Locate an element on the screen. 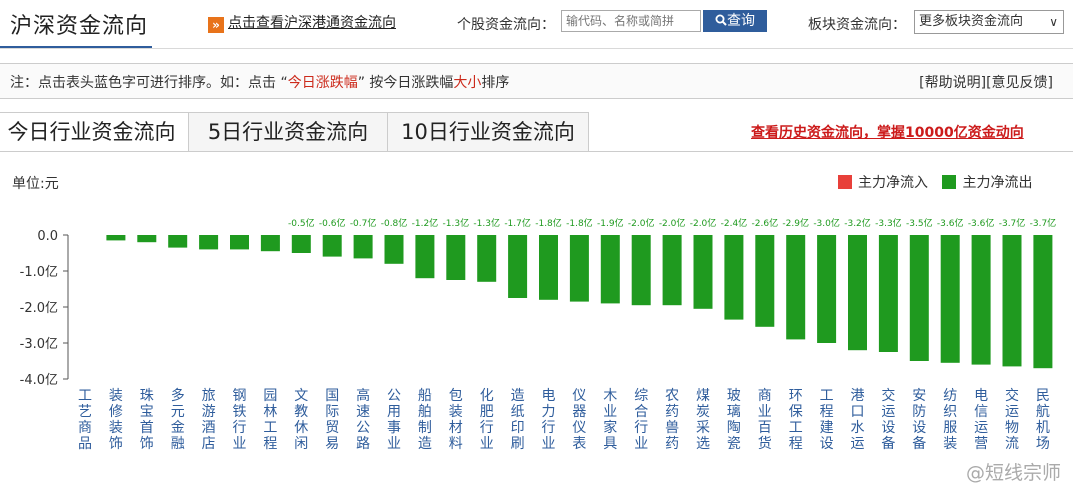  bar-value-label: -0.6亿 is located at coordinates (332, 223).